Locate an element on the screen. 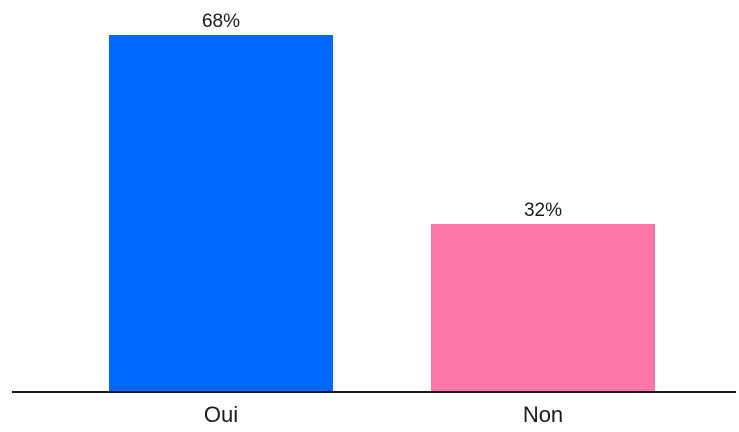  x-tick-label-oui: Oui is located at coordinates (221, 414).